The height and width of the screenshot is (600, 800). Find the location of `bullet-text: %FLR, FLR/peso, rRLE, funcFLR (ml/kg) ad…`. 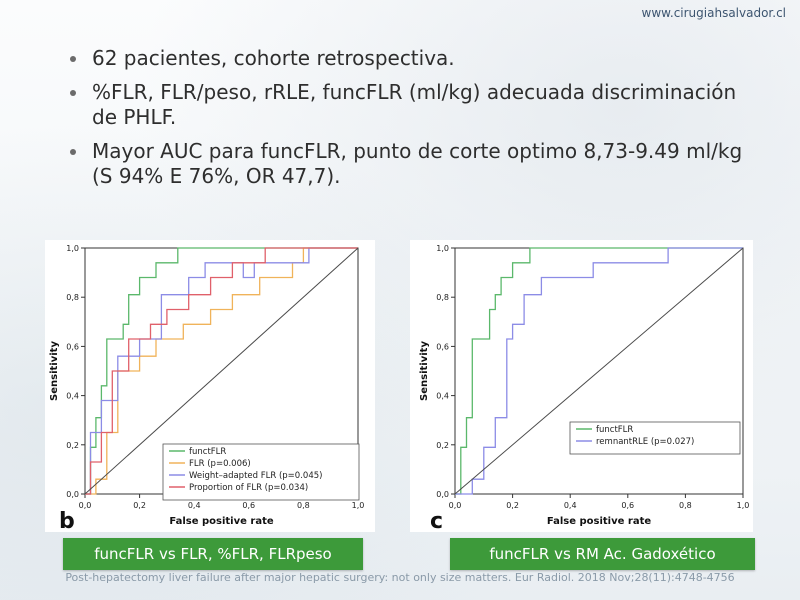

bullet-text: %FLR, FLR/peso, rRLE, funcFLR (ml/kg) ad… is located at coordinates (414, 104).